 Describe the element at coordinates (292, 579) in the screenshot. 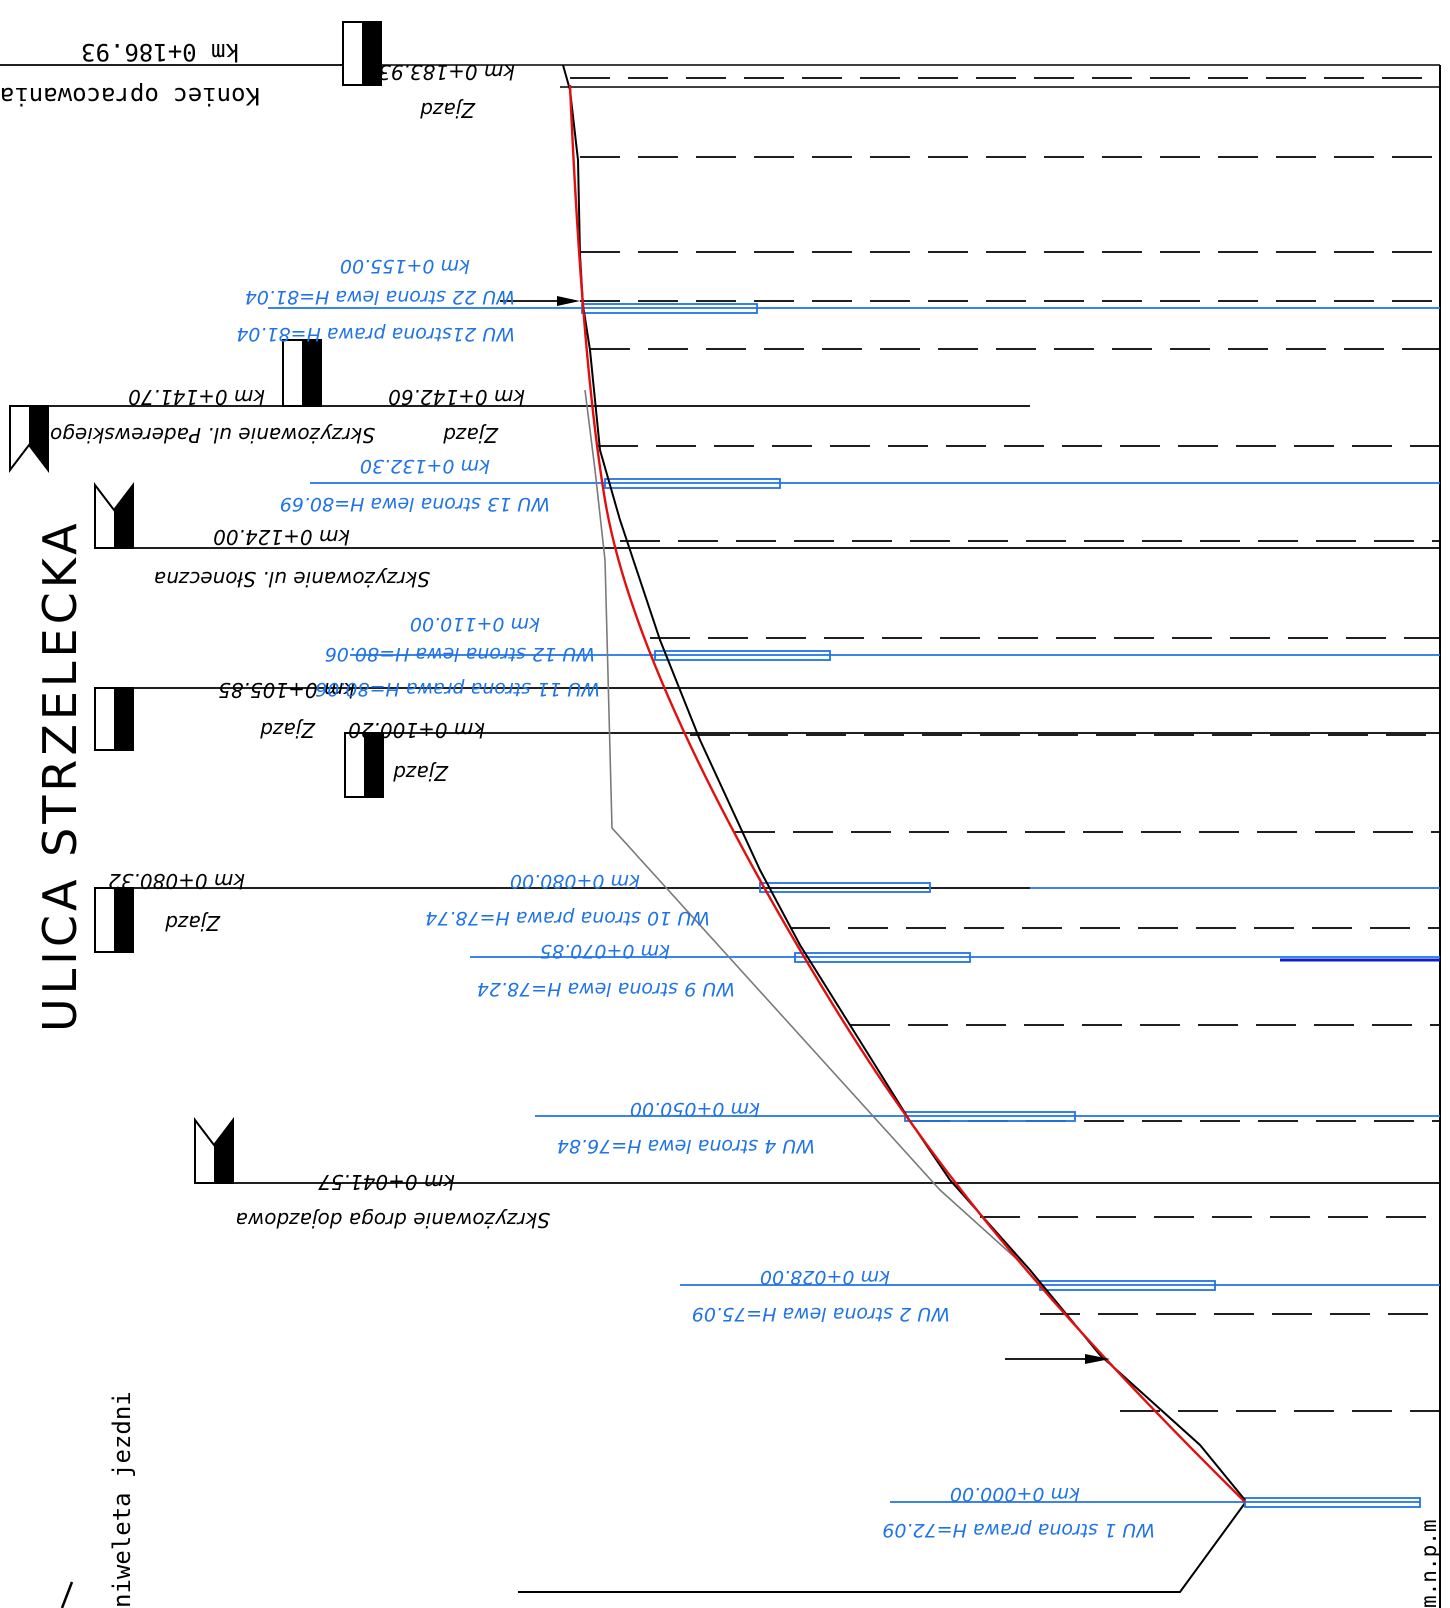

I see `sloneczna-label: Skrzyżowanie ul. Słoneczna` at that location.